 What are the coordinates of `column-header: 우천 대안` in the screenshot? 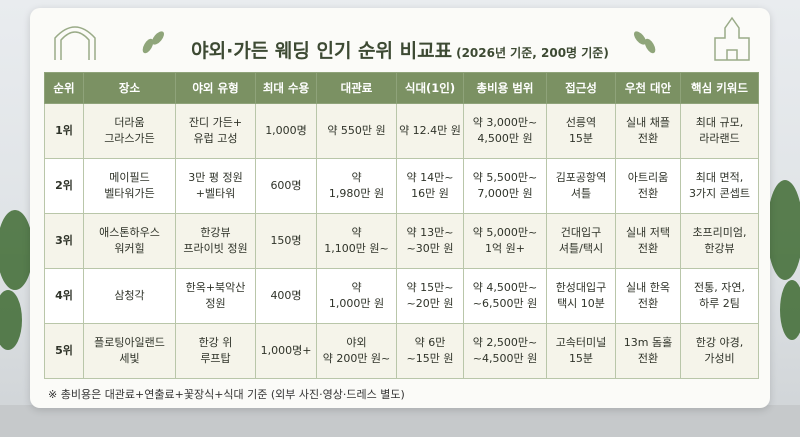 It's located at (648, 88).